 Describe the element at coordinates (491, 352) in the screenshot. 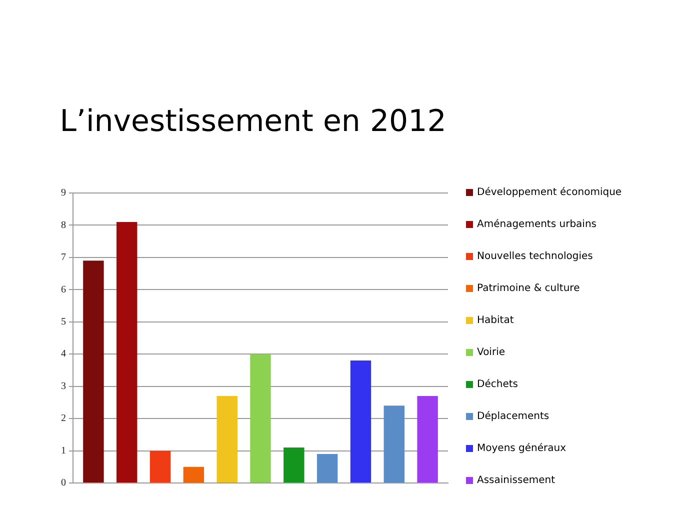

I see `legend-label: Voirie` at that location.